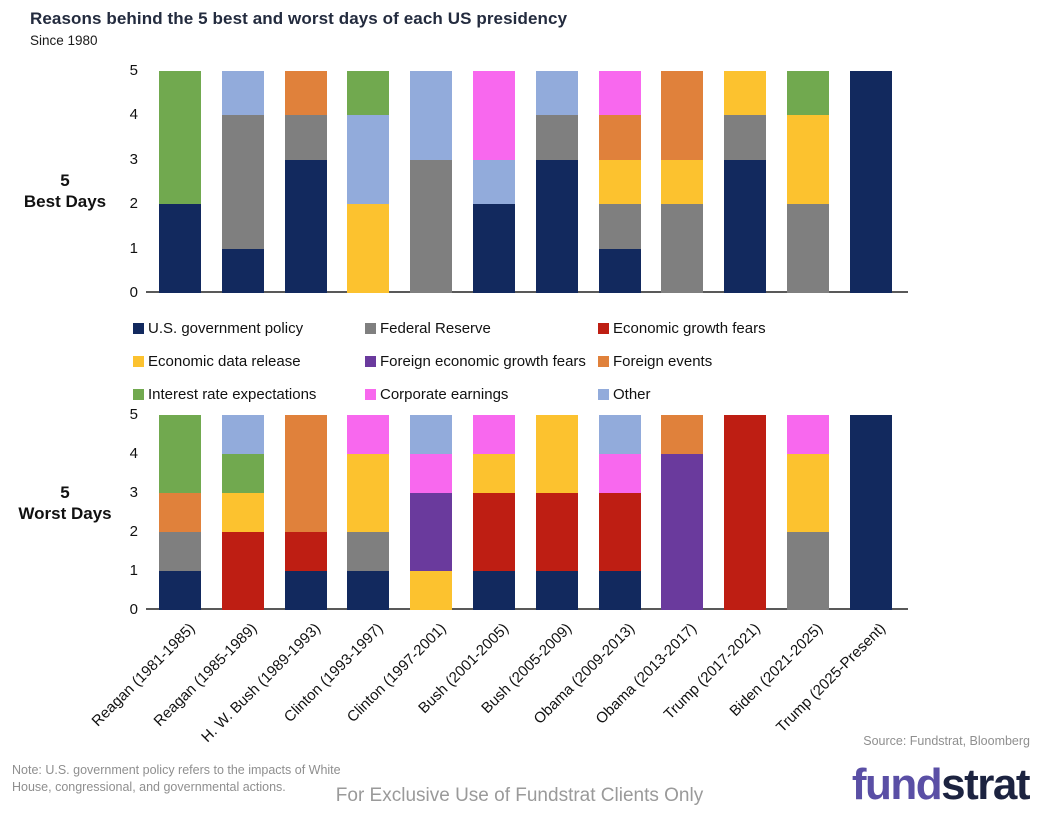  I want to click on fundstrat-logo-part1: fund, so click(897, 784).